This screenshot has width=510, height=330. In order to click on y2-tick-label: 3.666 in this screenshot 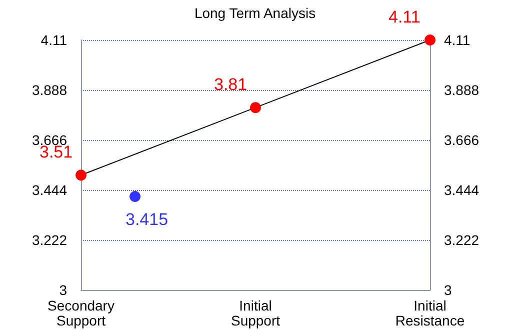, I will do `click(462, 140)`.